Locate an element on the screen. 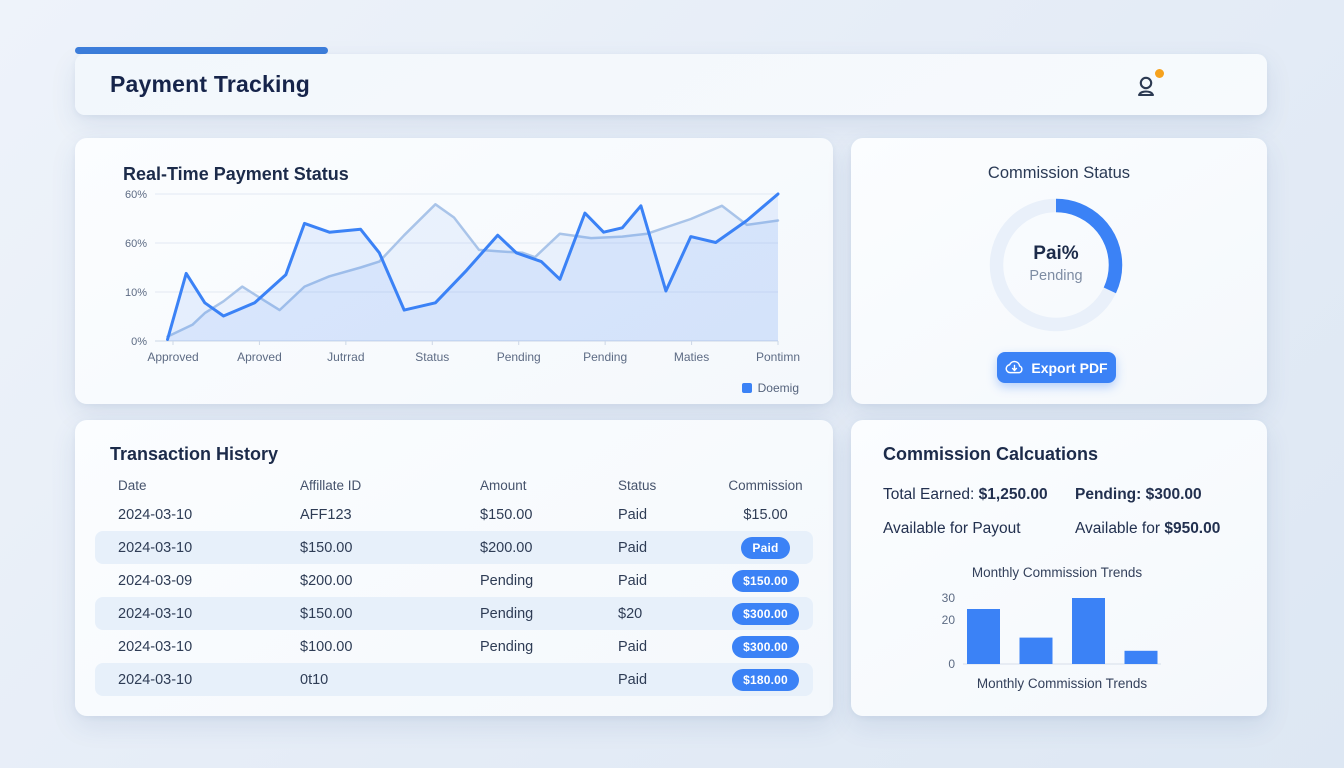 Image resolution: width=1344 pixels, height=768 pixels. table-row: 2024-03-10 $150.00 Pending $20 $300.00 is located at coordinates (454, 613).